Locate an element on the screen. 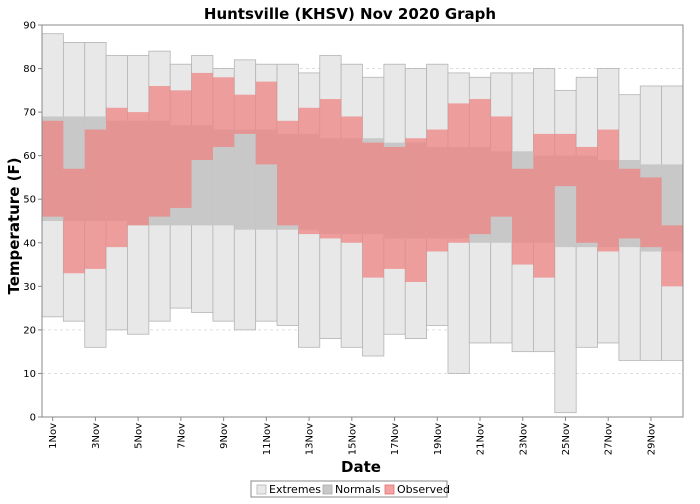 This screenshot has width=700, height=504. legend: Extremes Normals Observed is located at coordinates (350, 489).